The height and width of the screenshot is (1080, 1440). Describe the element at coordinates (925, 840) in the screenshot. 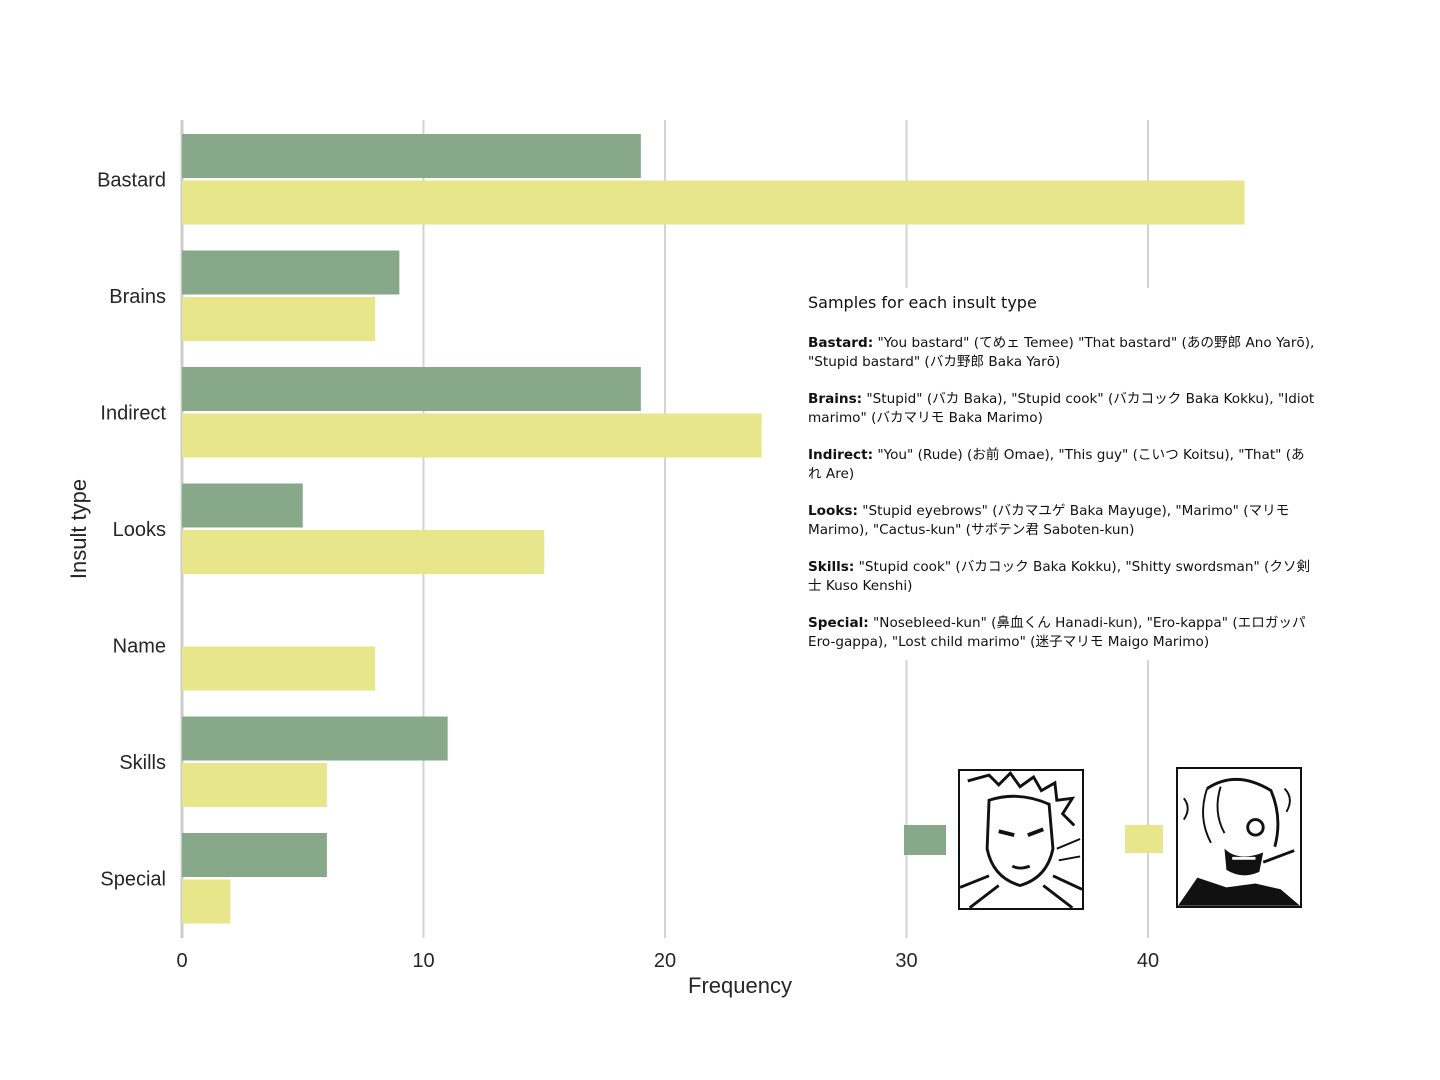

I see `legend-swatch-zoro` at that location.